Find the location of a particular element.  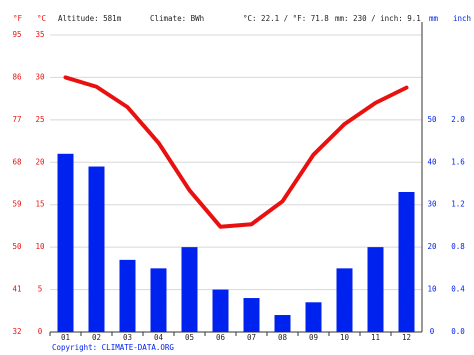

temp-average: °C: 22.1 / °F: 71.8 is located at coordinates (286, 18).